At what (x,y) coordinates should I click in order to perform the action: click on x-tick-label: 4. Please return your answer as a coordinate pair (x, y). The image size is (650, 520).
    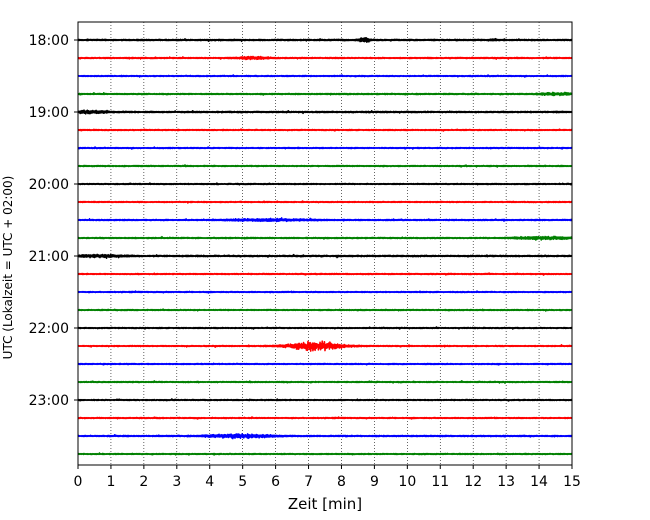
    Looking at the image, I should click on (209, 482).